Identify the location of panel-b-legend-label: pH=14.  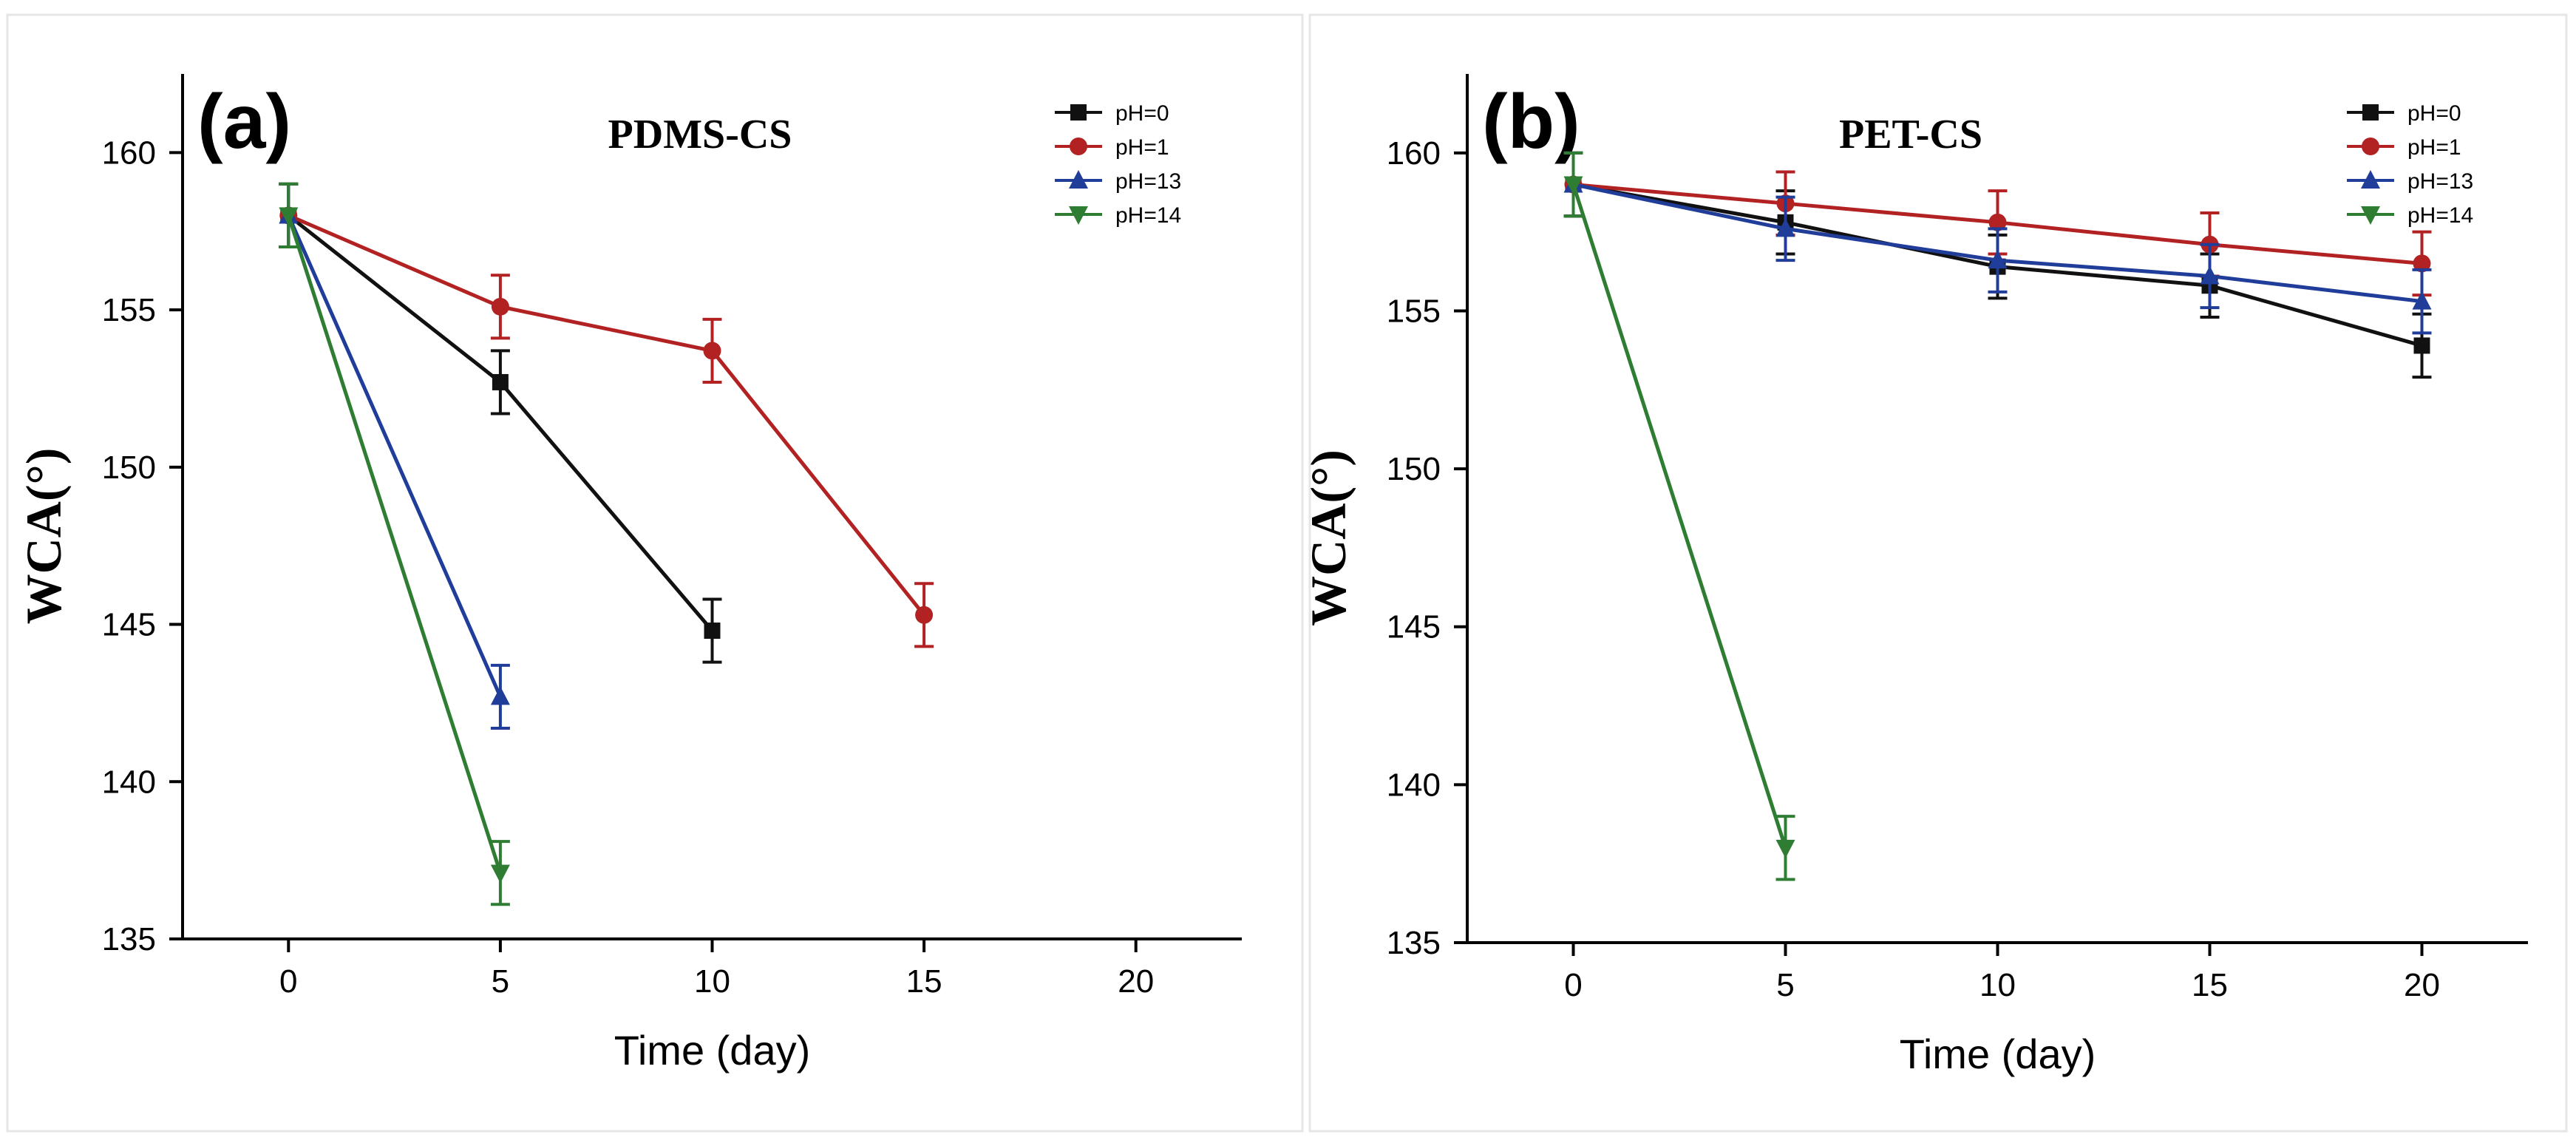
(2440, 215).